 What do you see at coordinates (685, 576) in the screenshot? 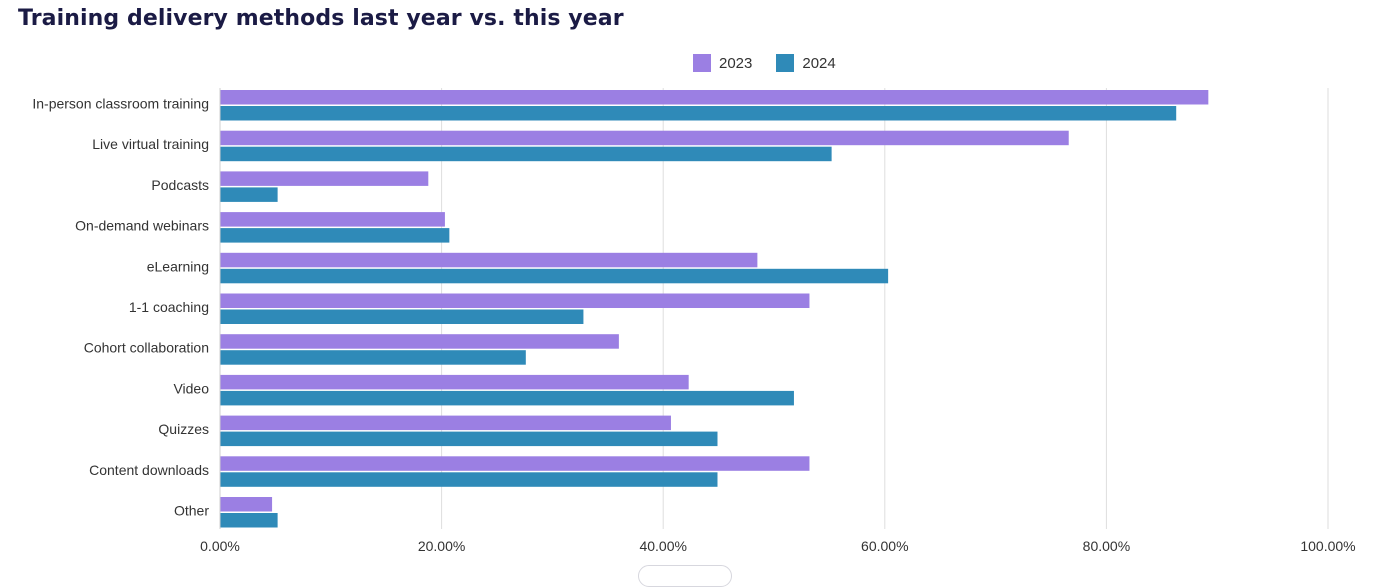
I see `scroll-handle` at bounding box center [685, 576].